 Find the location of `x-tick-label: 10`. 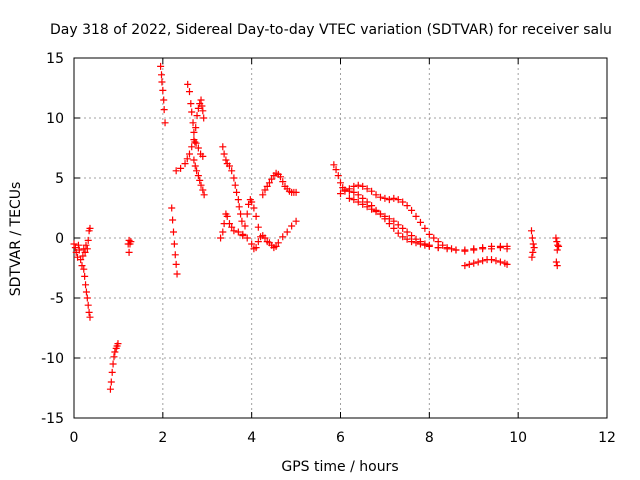

x-tick-label: 10 is located at coordinates (518, 438).